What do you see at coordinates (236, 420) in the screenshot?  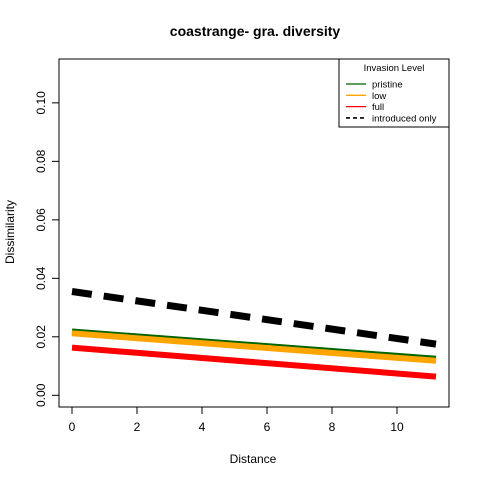 I see `x-axis: 0 2 4 6 8 10` at bounding box center [236, 420].